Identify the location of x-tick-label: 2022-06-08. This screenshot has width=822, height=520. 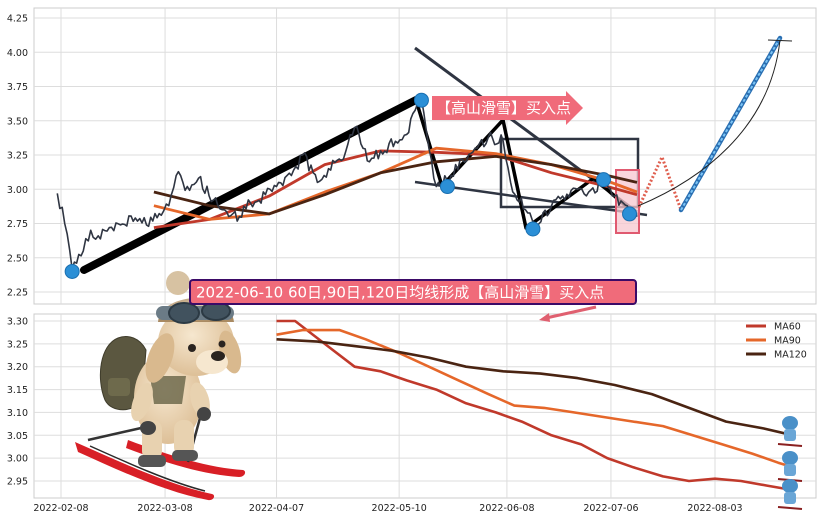
(506, 508).